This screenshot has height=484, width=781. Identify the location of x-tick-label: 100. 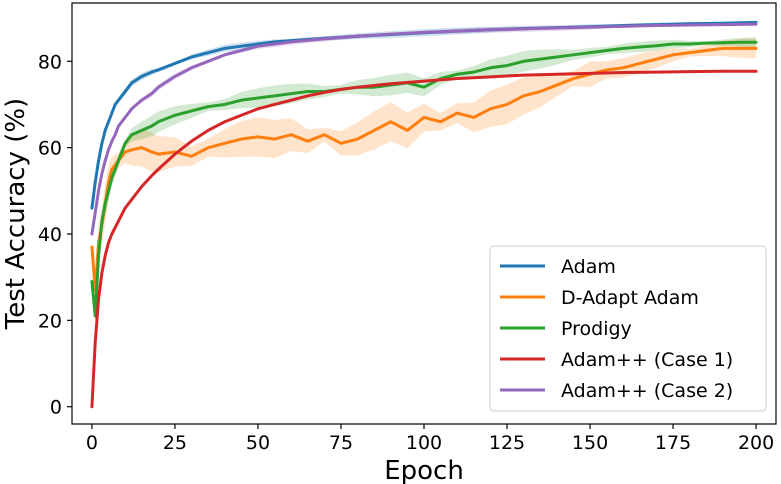
(424, 443).